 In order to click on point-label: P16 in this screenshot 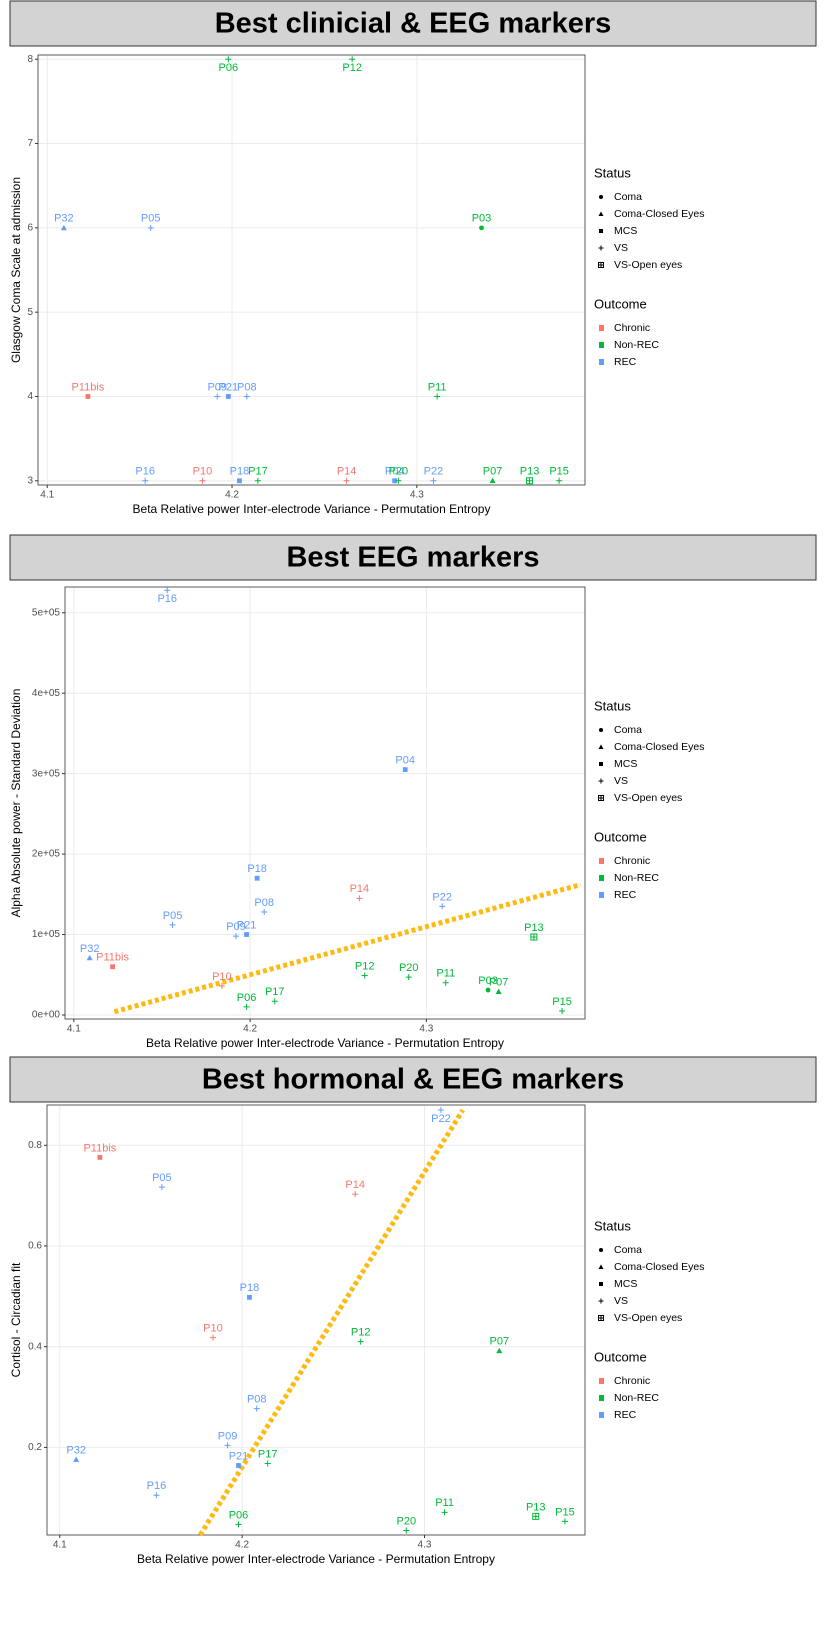, I will do `click(157, 1486)`.